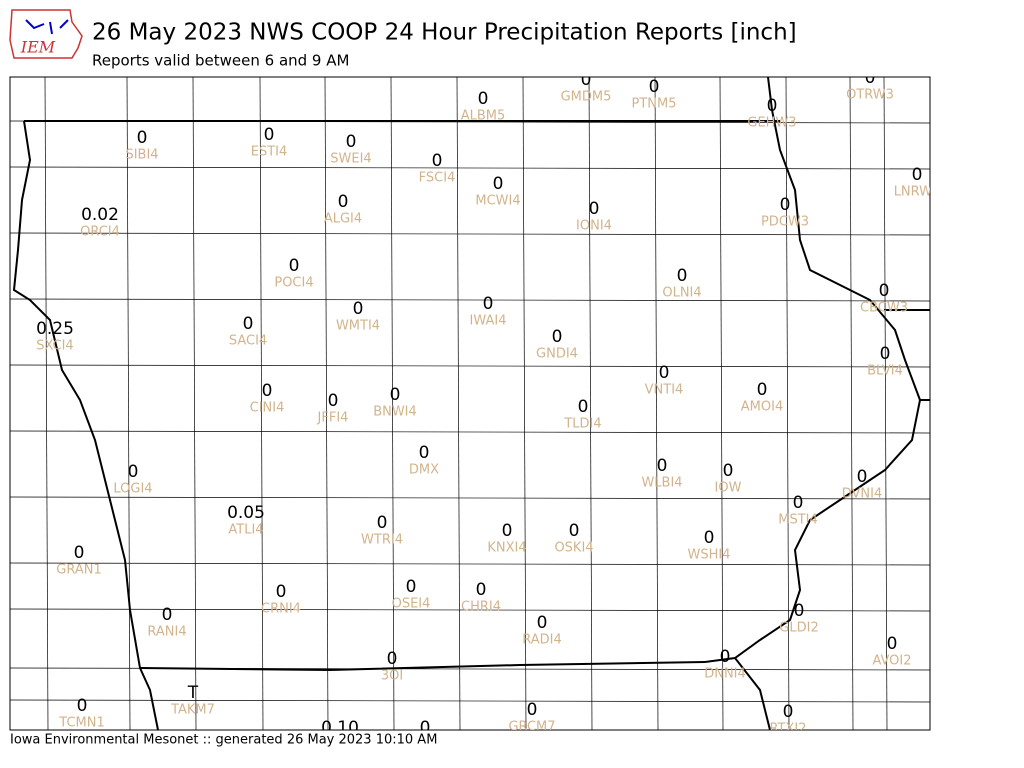  I want to click on station-id: CHRI4, so click(481, 607).